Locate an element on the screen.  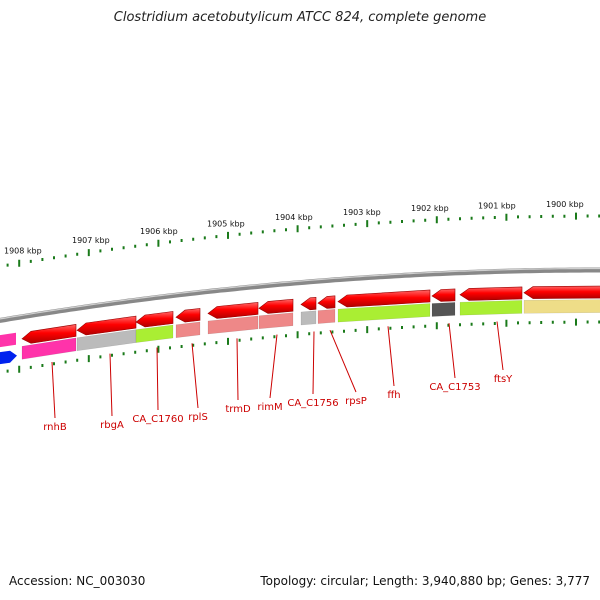
scale-label-6: 1902 kbp is located at coordinates (430, 208).